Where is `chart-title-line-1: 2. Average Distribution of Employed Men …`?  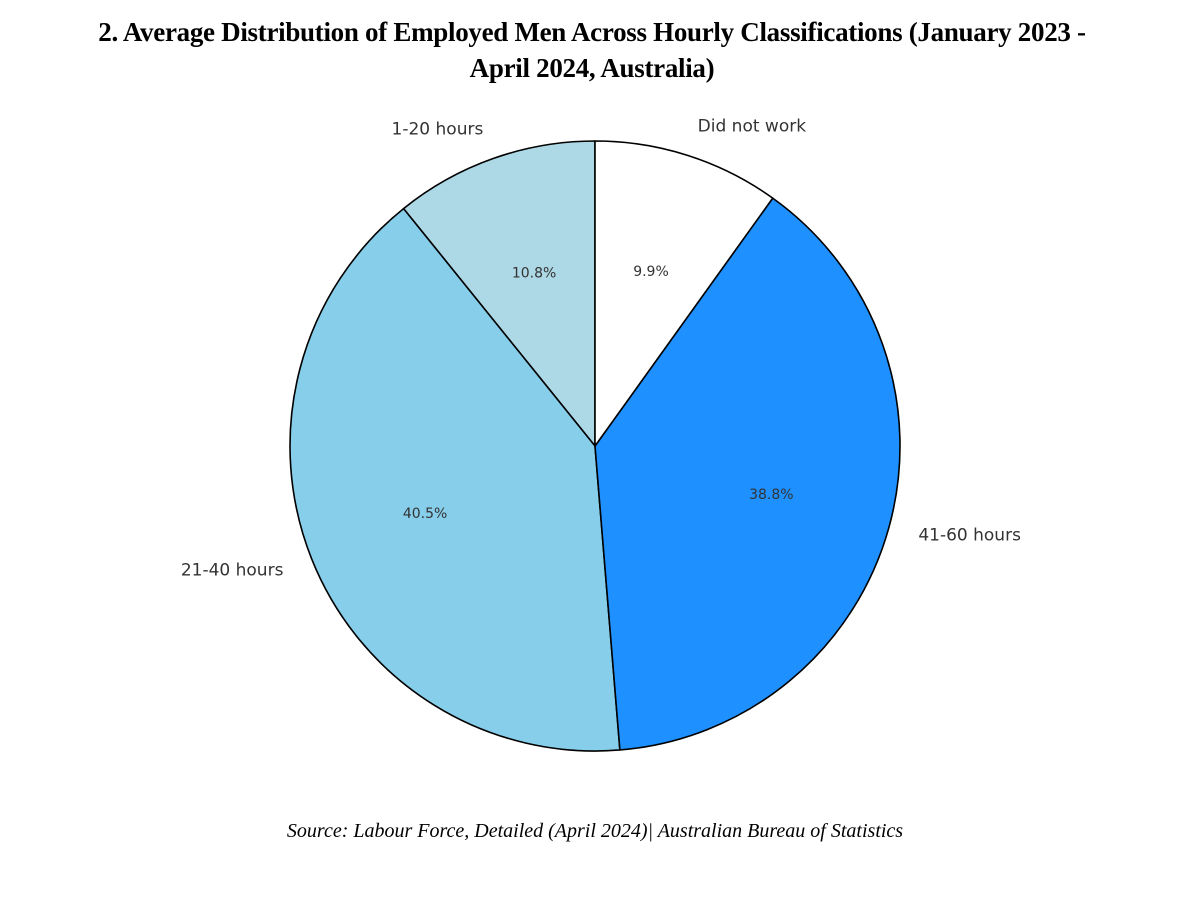 chart-title-line-1: 2. Average Distribution of Employed Men … is located at coordinates (592, 32).